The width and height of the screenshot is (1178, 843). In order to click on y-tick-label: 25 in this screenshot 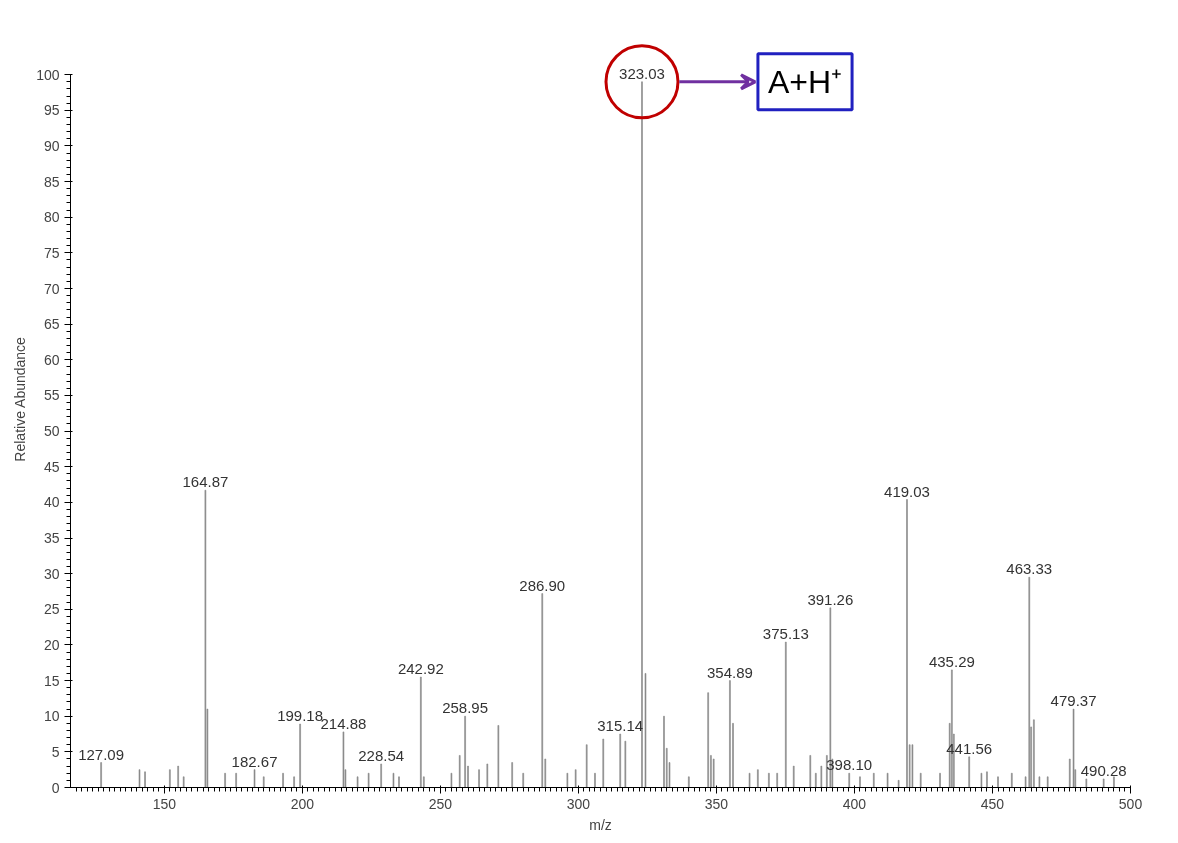, I will do `click(51, 609)`.